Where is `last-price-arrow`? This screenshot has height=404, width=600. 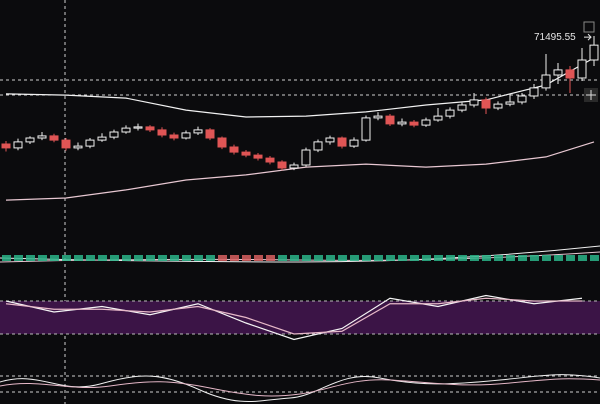
last-price-arrow is located at coordinates (588, 37).